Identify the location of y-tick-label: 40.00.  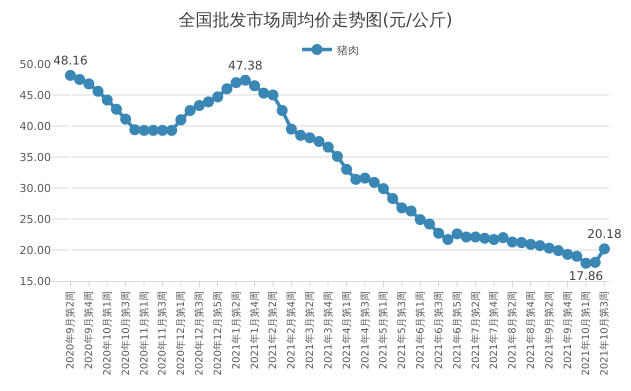
(35, 126).